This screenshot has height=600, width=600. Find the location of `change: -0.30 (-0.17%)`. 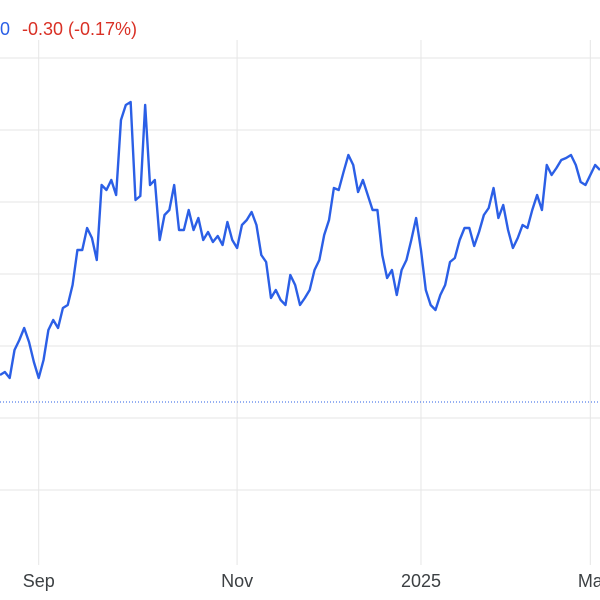

change: -0.30 (-0.17%) is located at coordinates (79, 29).